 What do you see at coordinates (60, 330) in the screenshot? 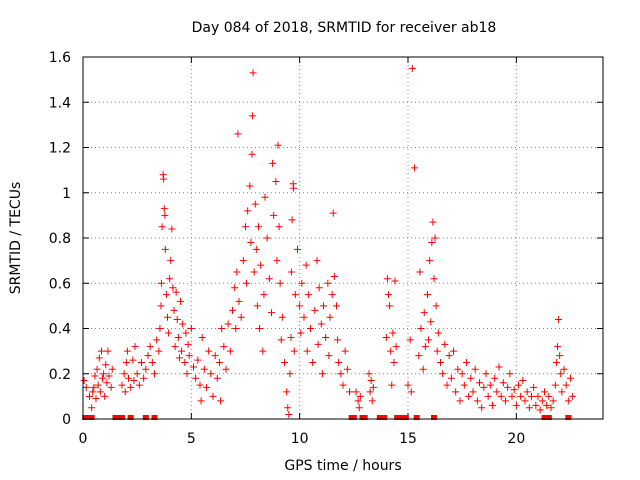
I see `y-tick-label: 0.4` at bounding box center [60, 330].